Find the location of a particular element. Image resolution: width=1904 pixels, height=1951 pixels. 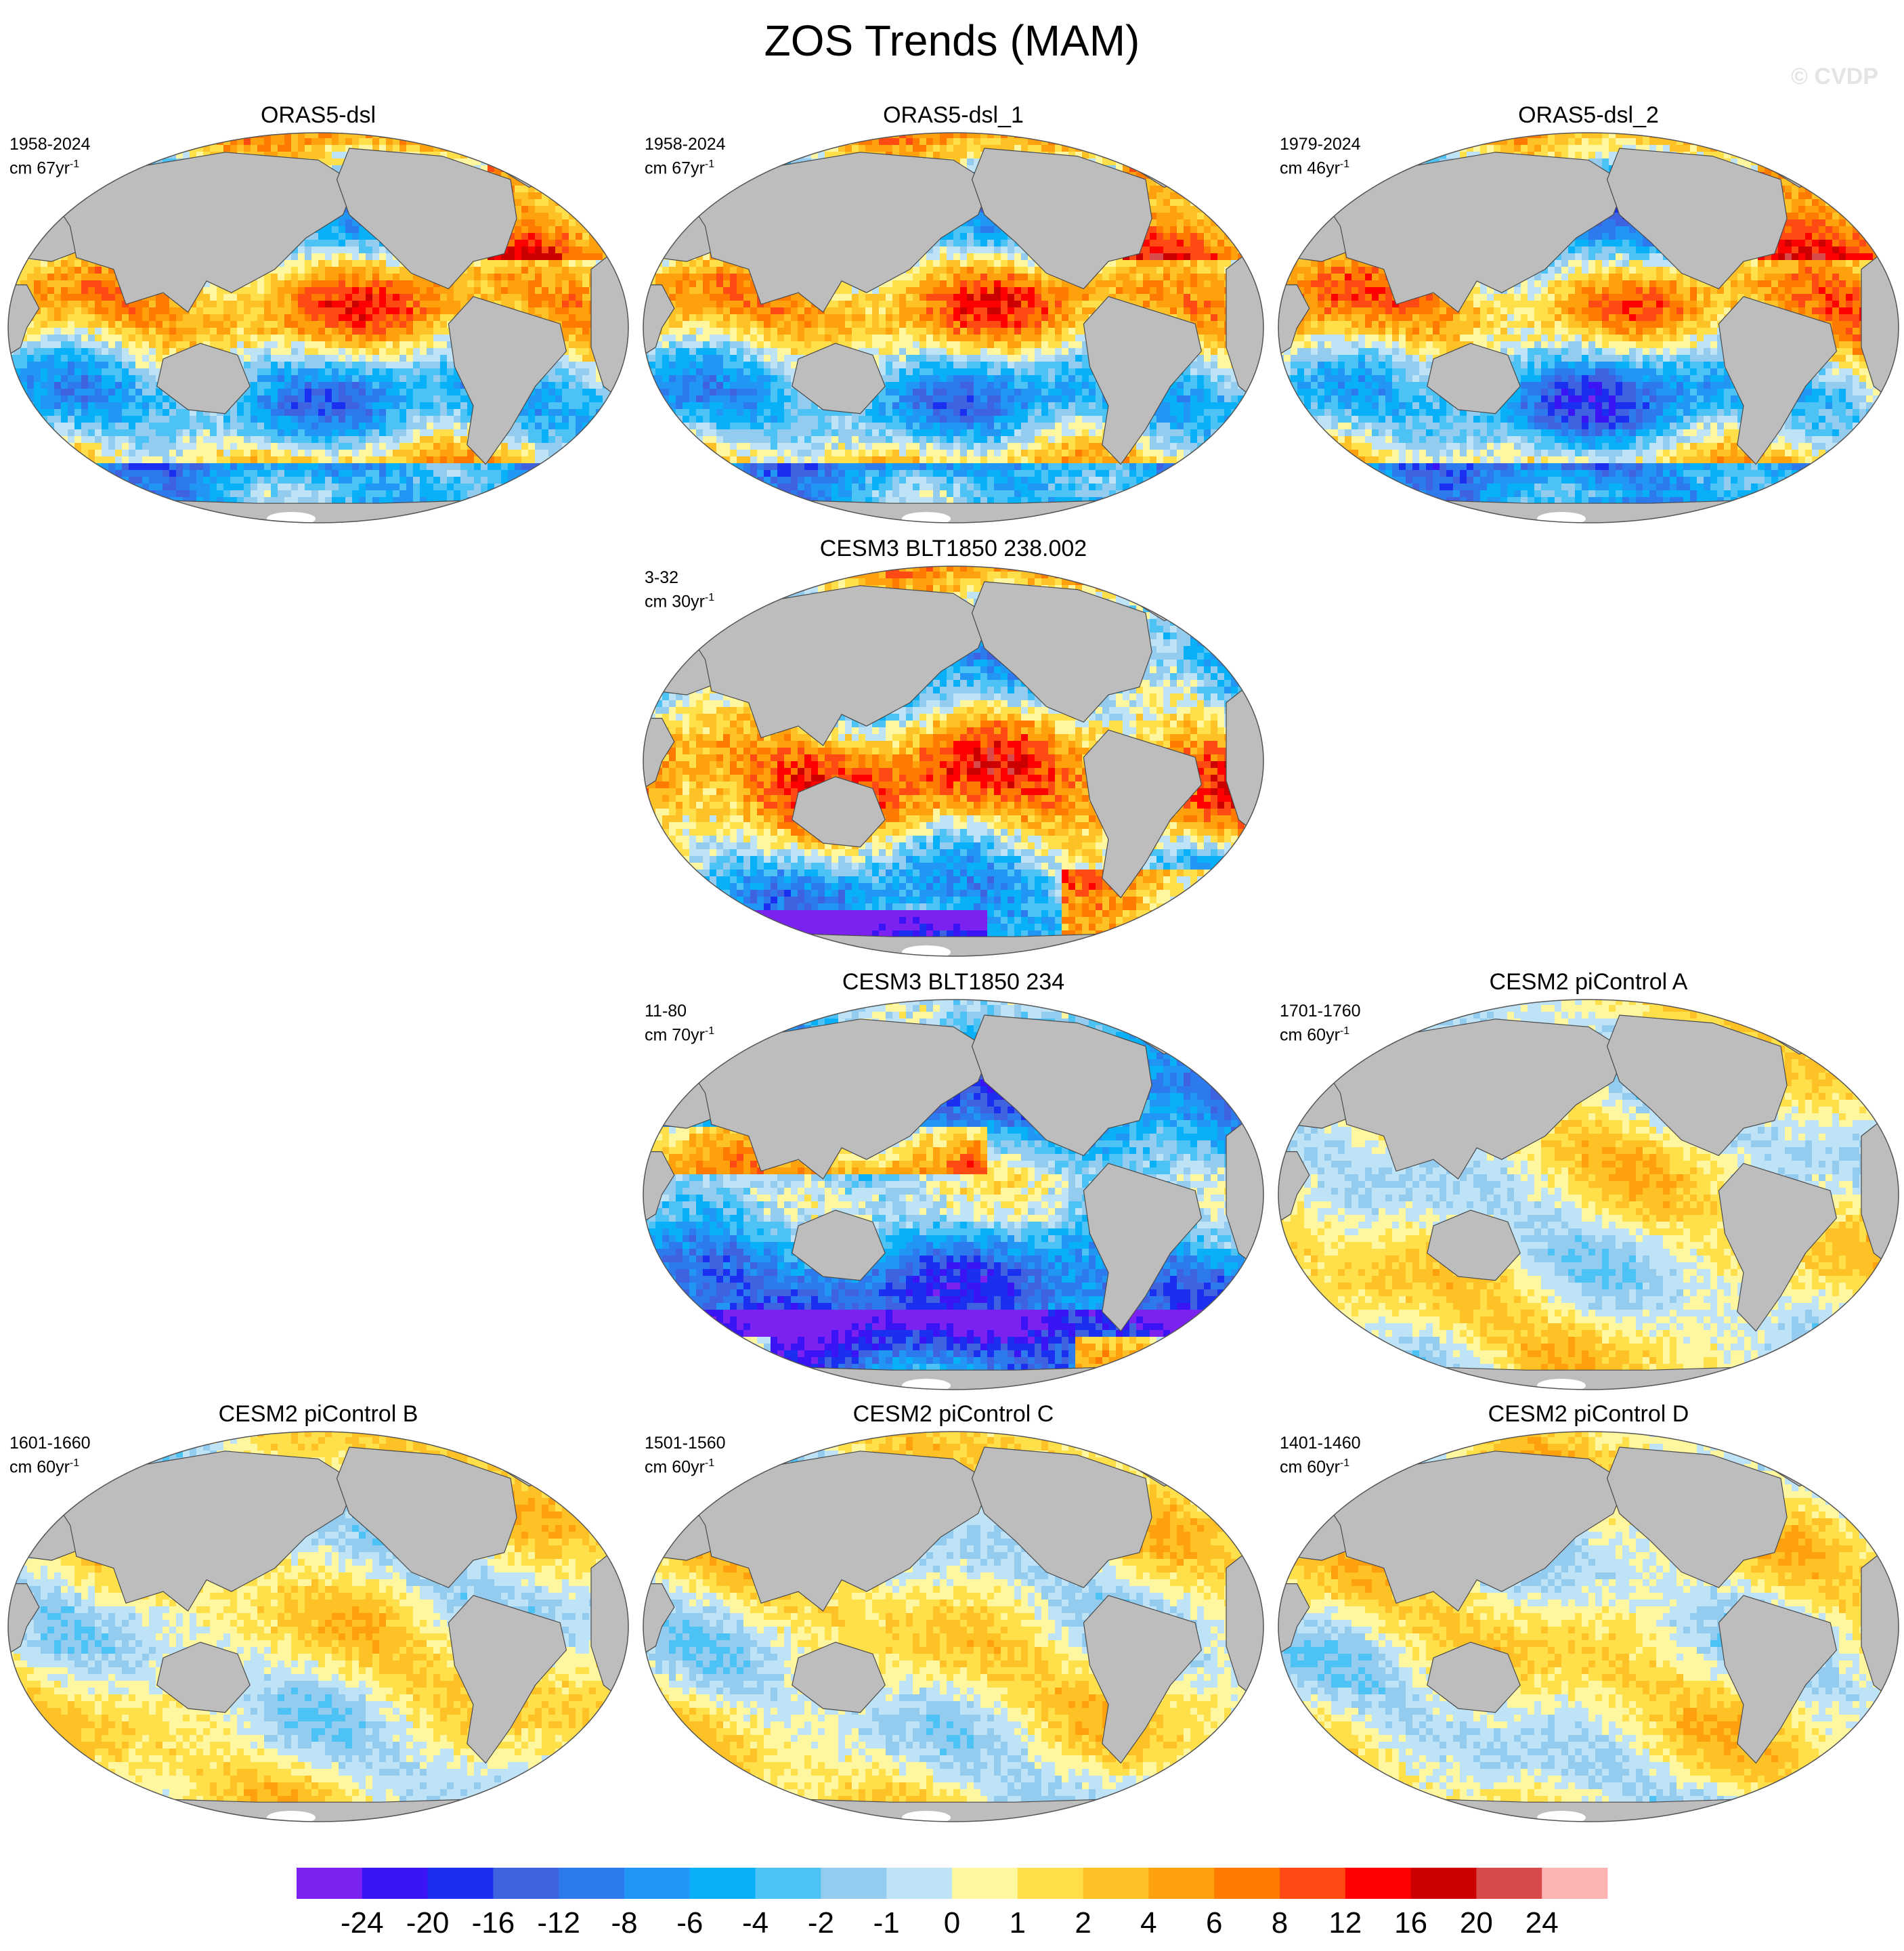

panel-period-units: 3-32 cm 30yr-1 is located at coordinates (680, 589).